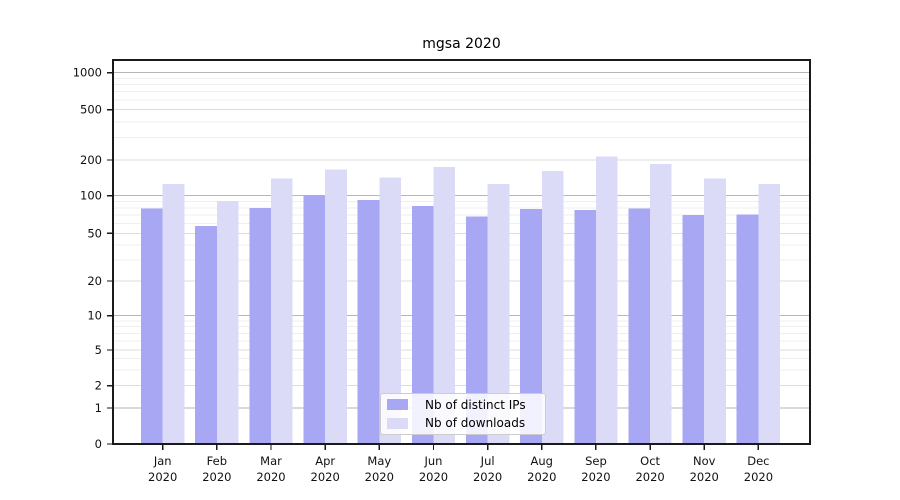 The height and width of the screenshot is (500, 900). Describe the element at coordinates (91, 196) in the screenshot. I see `y-tick-label: 100` at that location.